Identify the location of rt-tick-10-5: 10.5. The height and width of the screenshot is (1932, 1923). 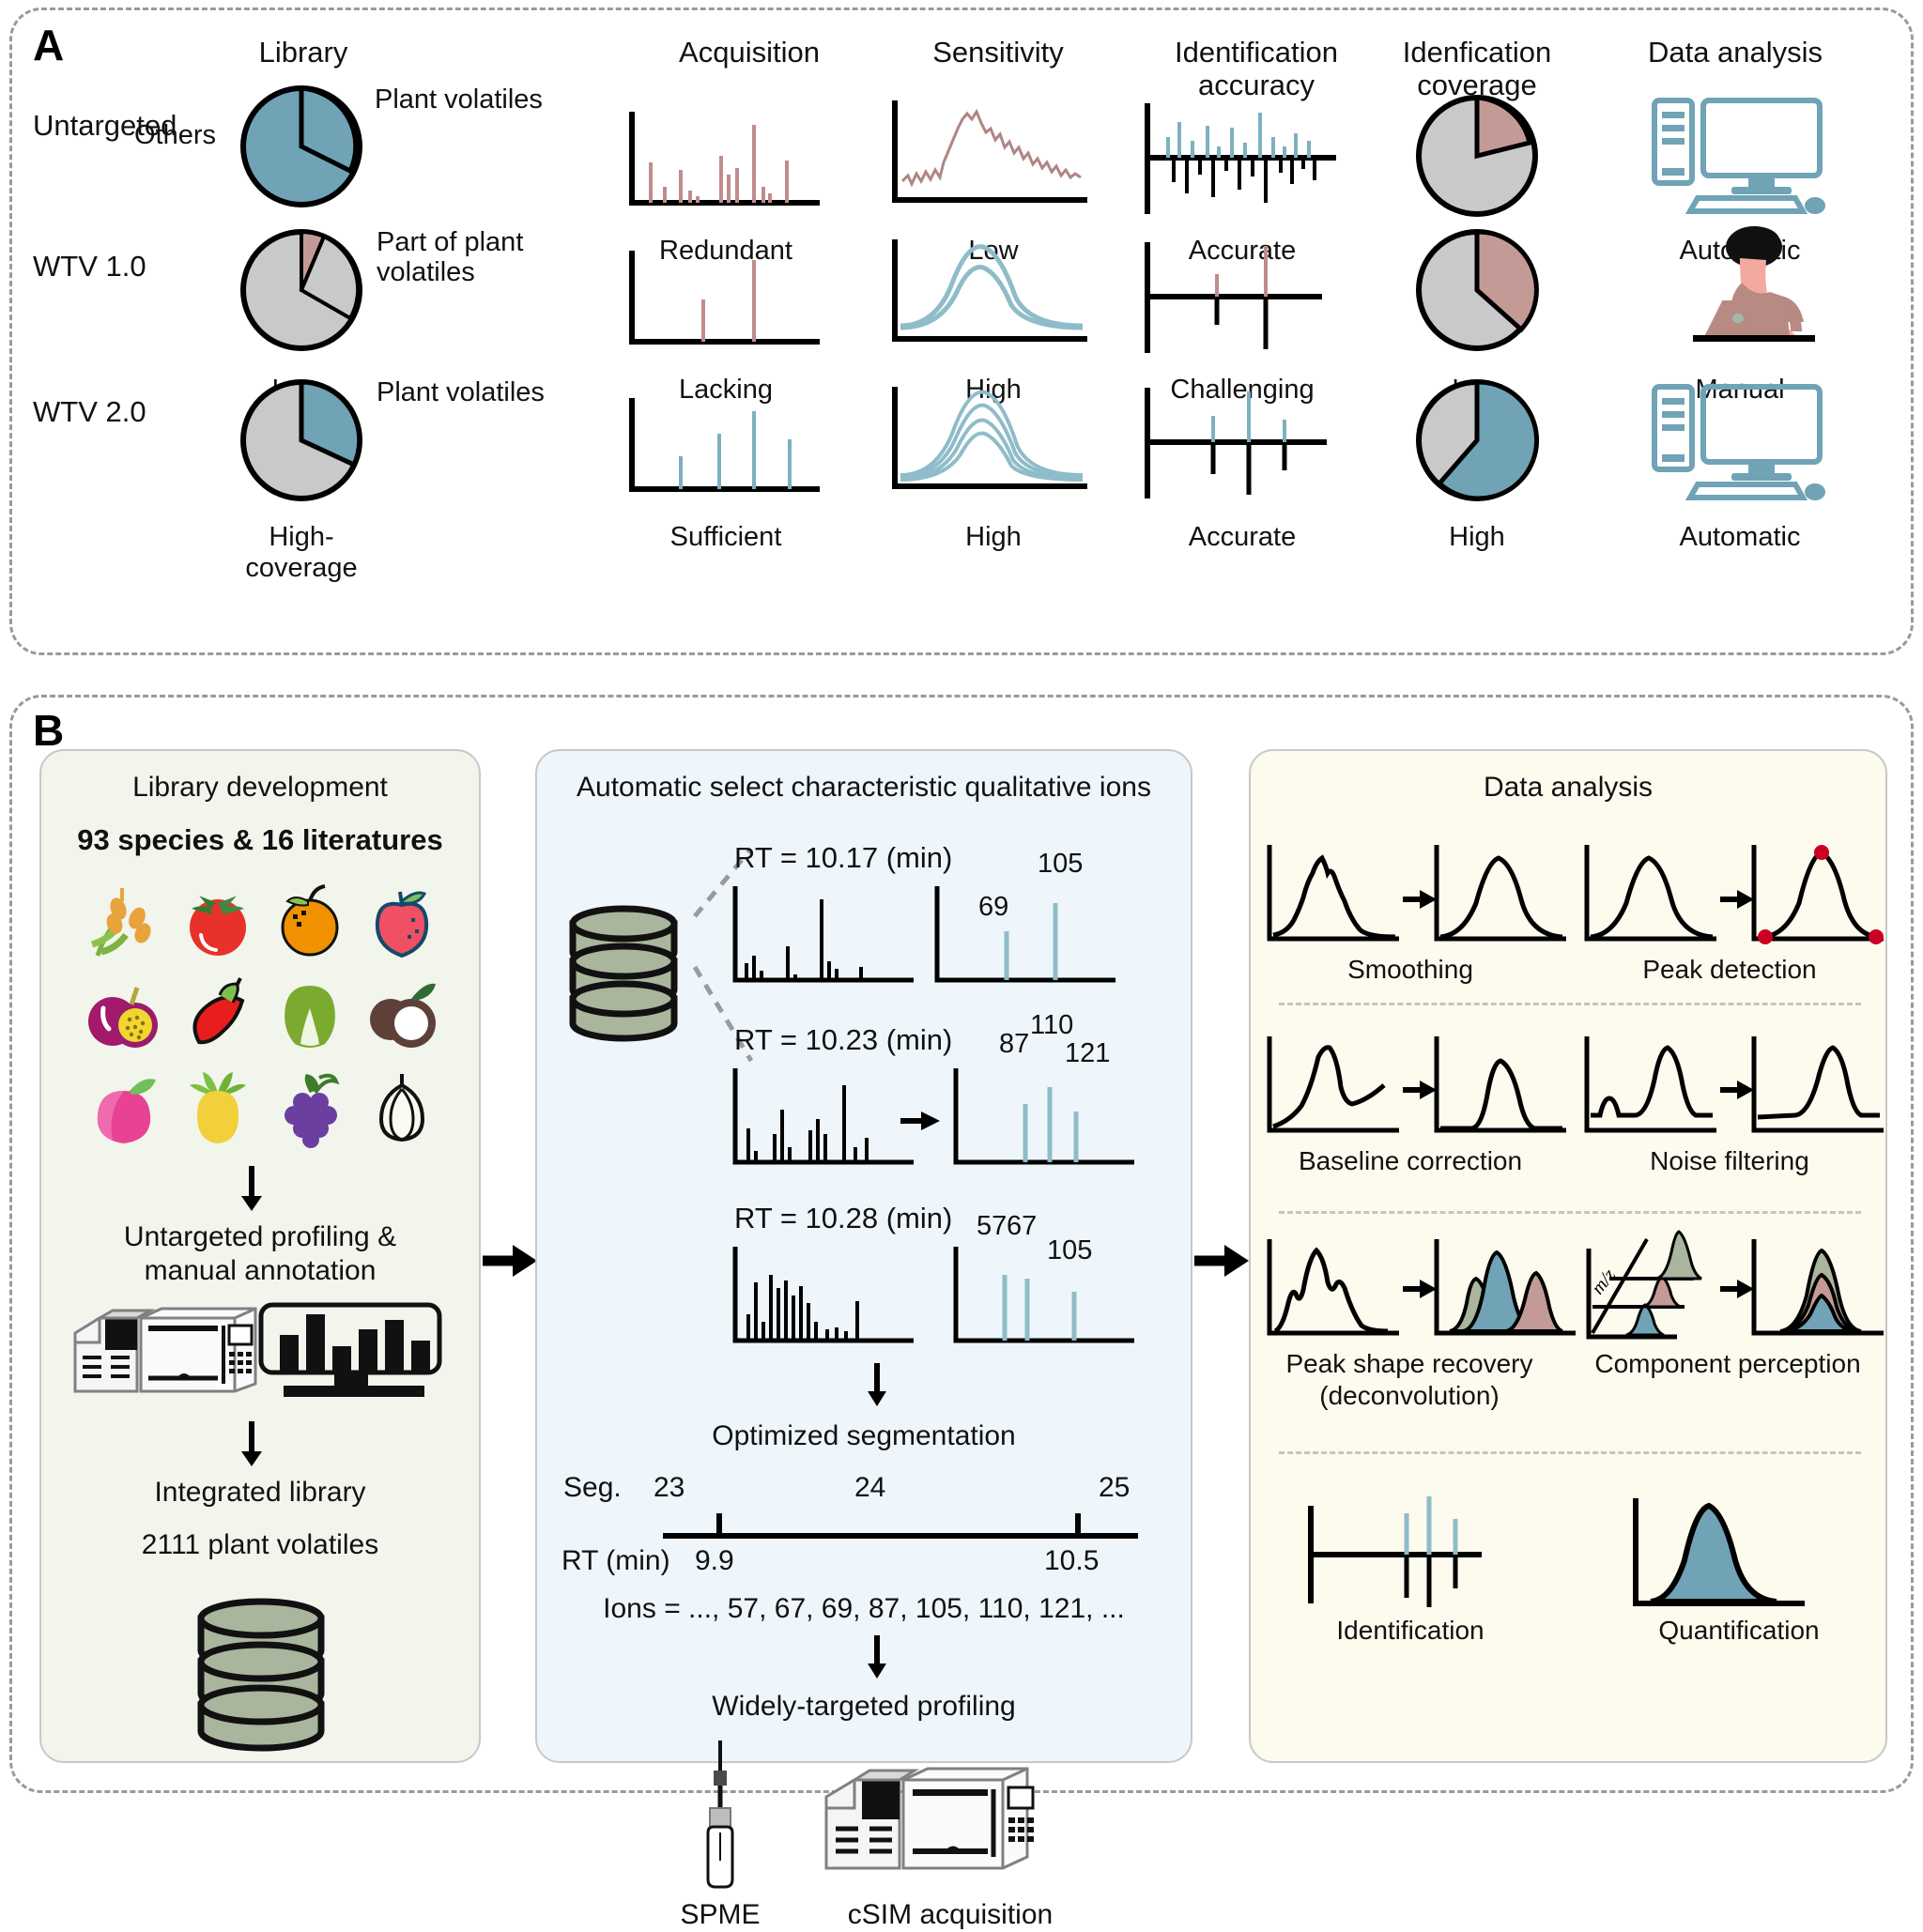
(1072, 1561).